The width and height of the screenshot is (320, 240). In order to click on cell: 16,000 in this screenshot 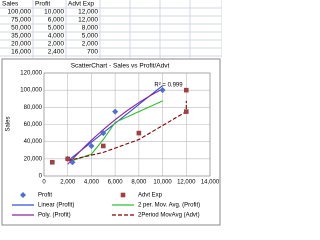, I will do `click(21, 52)`.